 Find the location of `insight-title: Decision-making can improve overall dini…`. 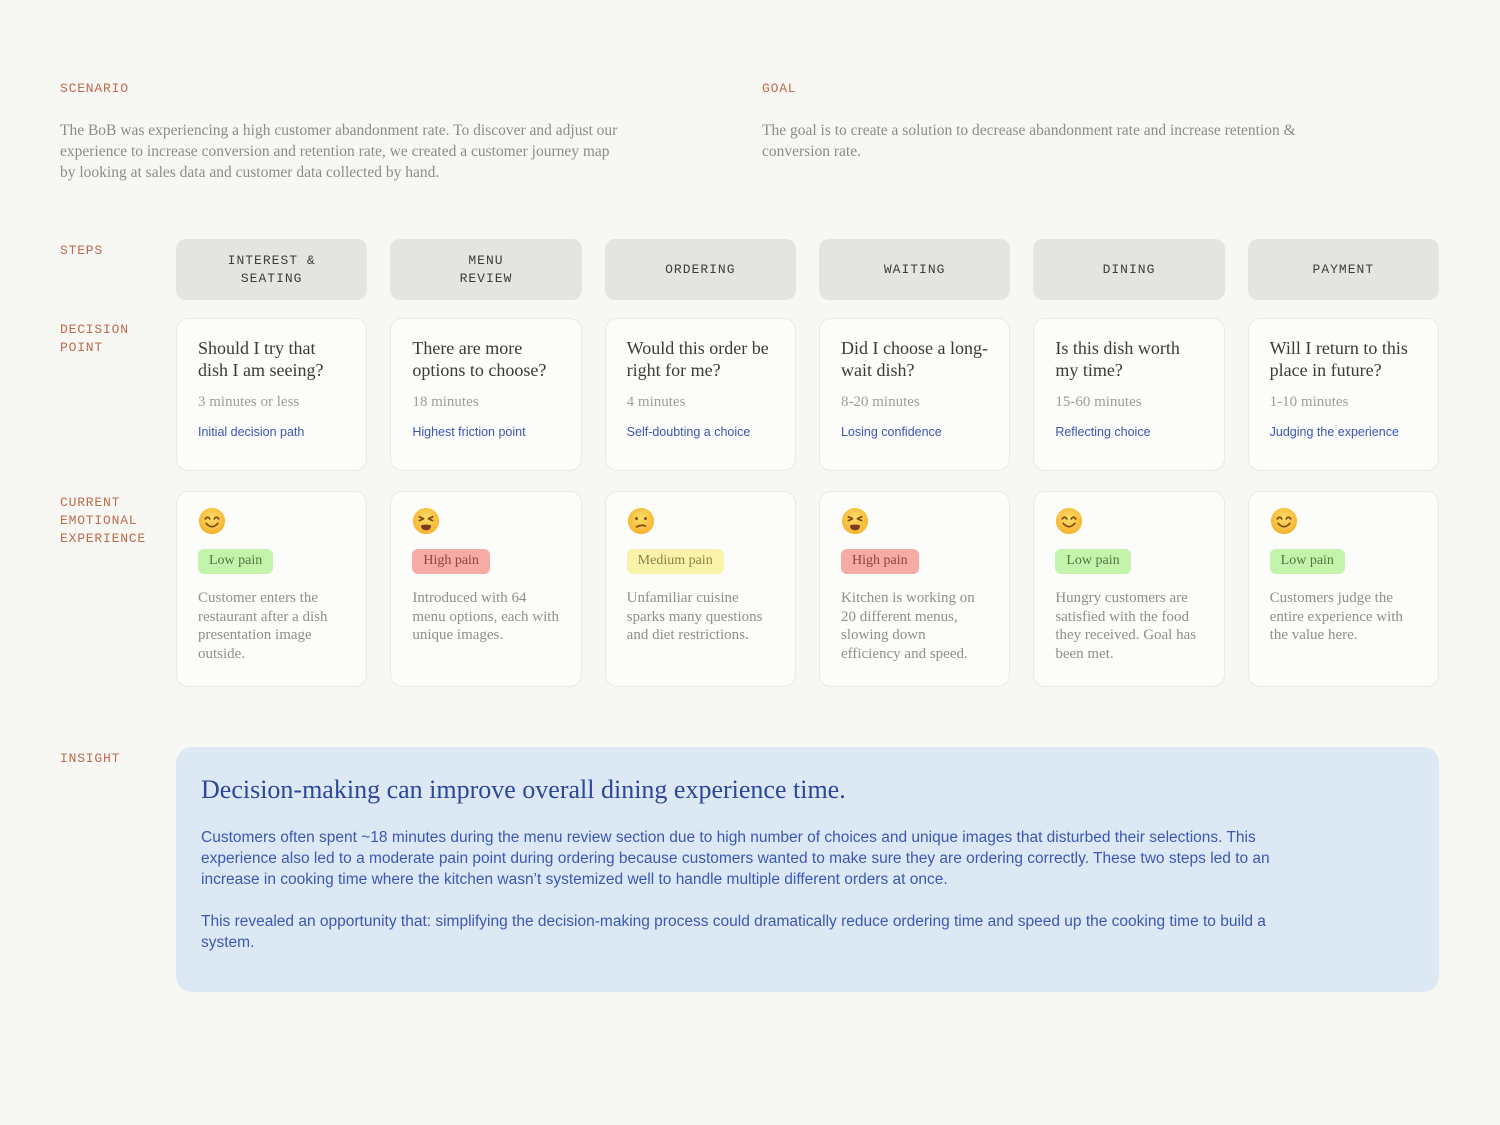

insight-title: Decision-making can improve overall dini… is located at coordinates (523, 789).